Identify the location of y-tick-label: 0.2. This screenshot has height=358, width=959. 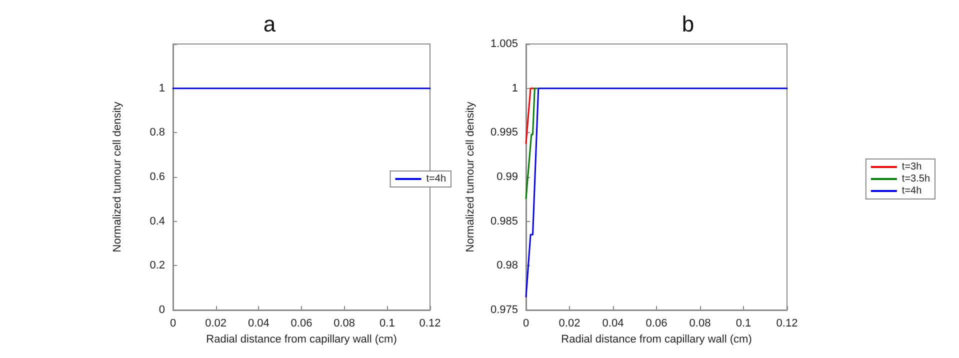
(157, 266).